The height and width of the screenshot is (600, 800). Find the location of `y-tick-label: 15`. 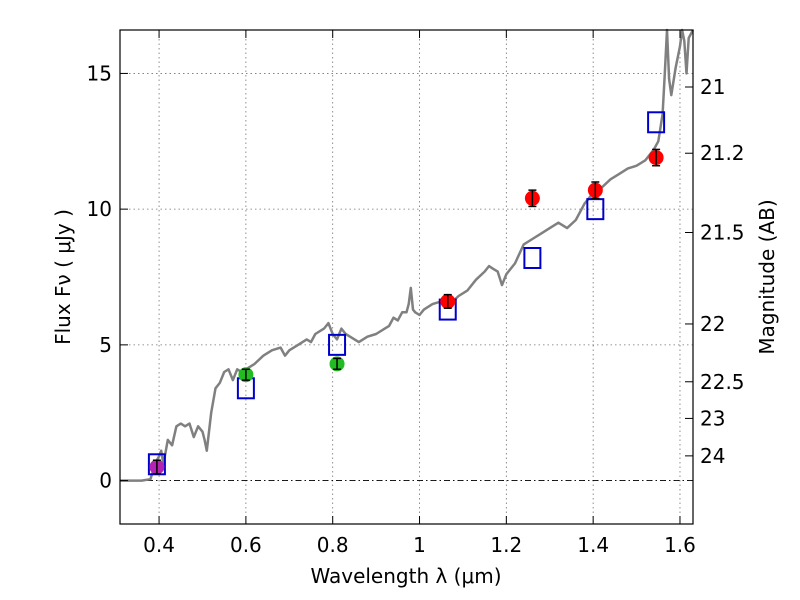

y-tick-label: 15 is located at coordinates (99, 73).